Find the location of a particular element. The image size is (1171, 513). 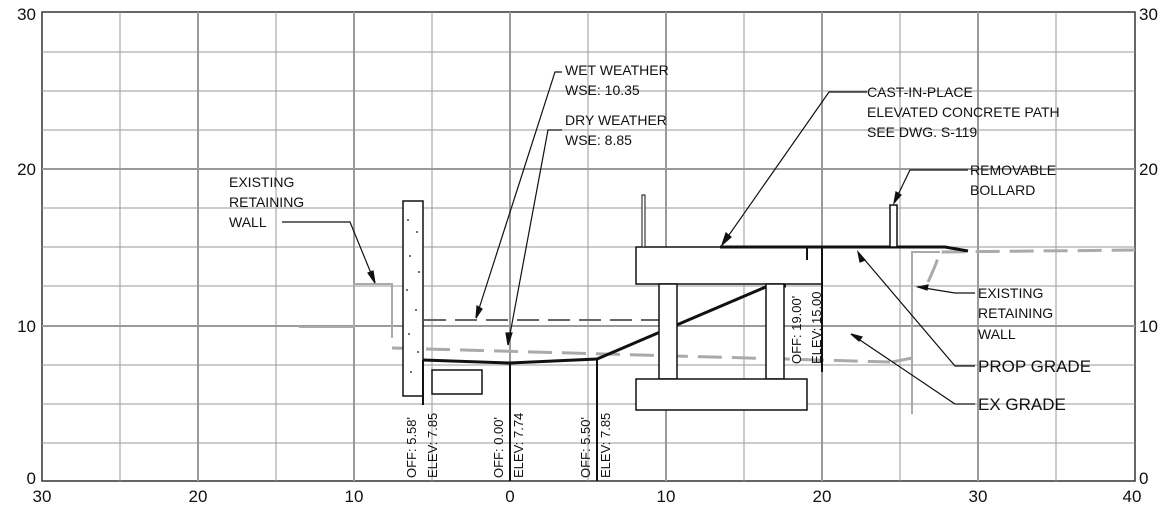

elevation-text: ELEV: 15.00 is located at coordinates (816, 327).